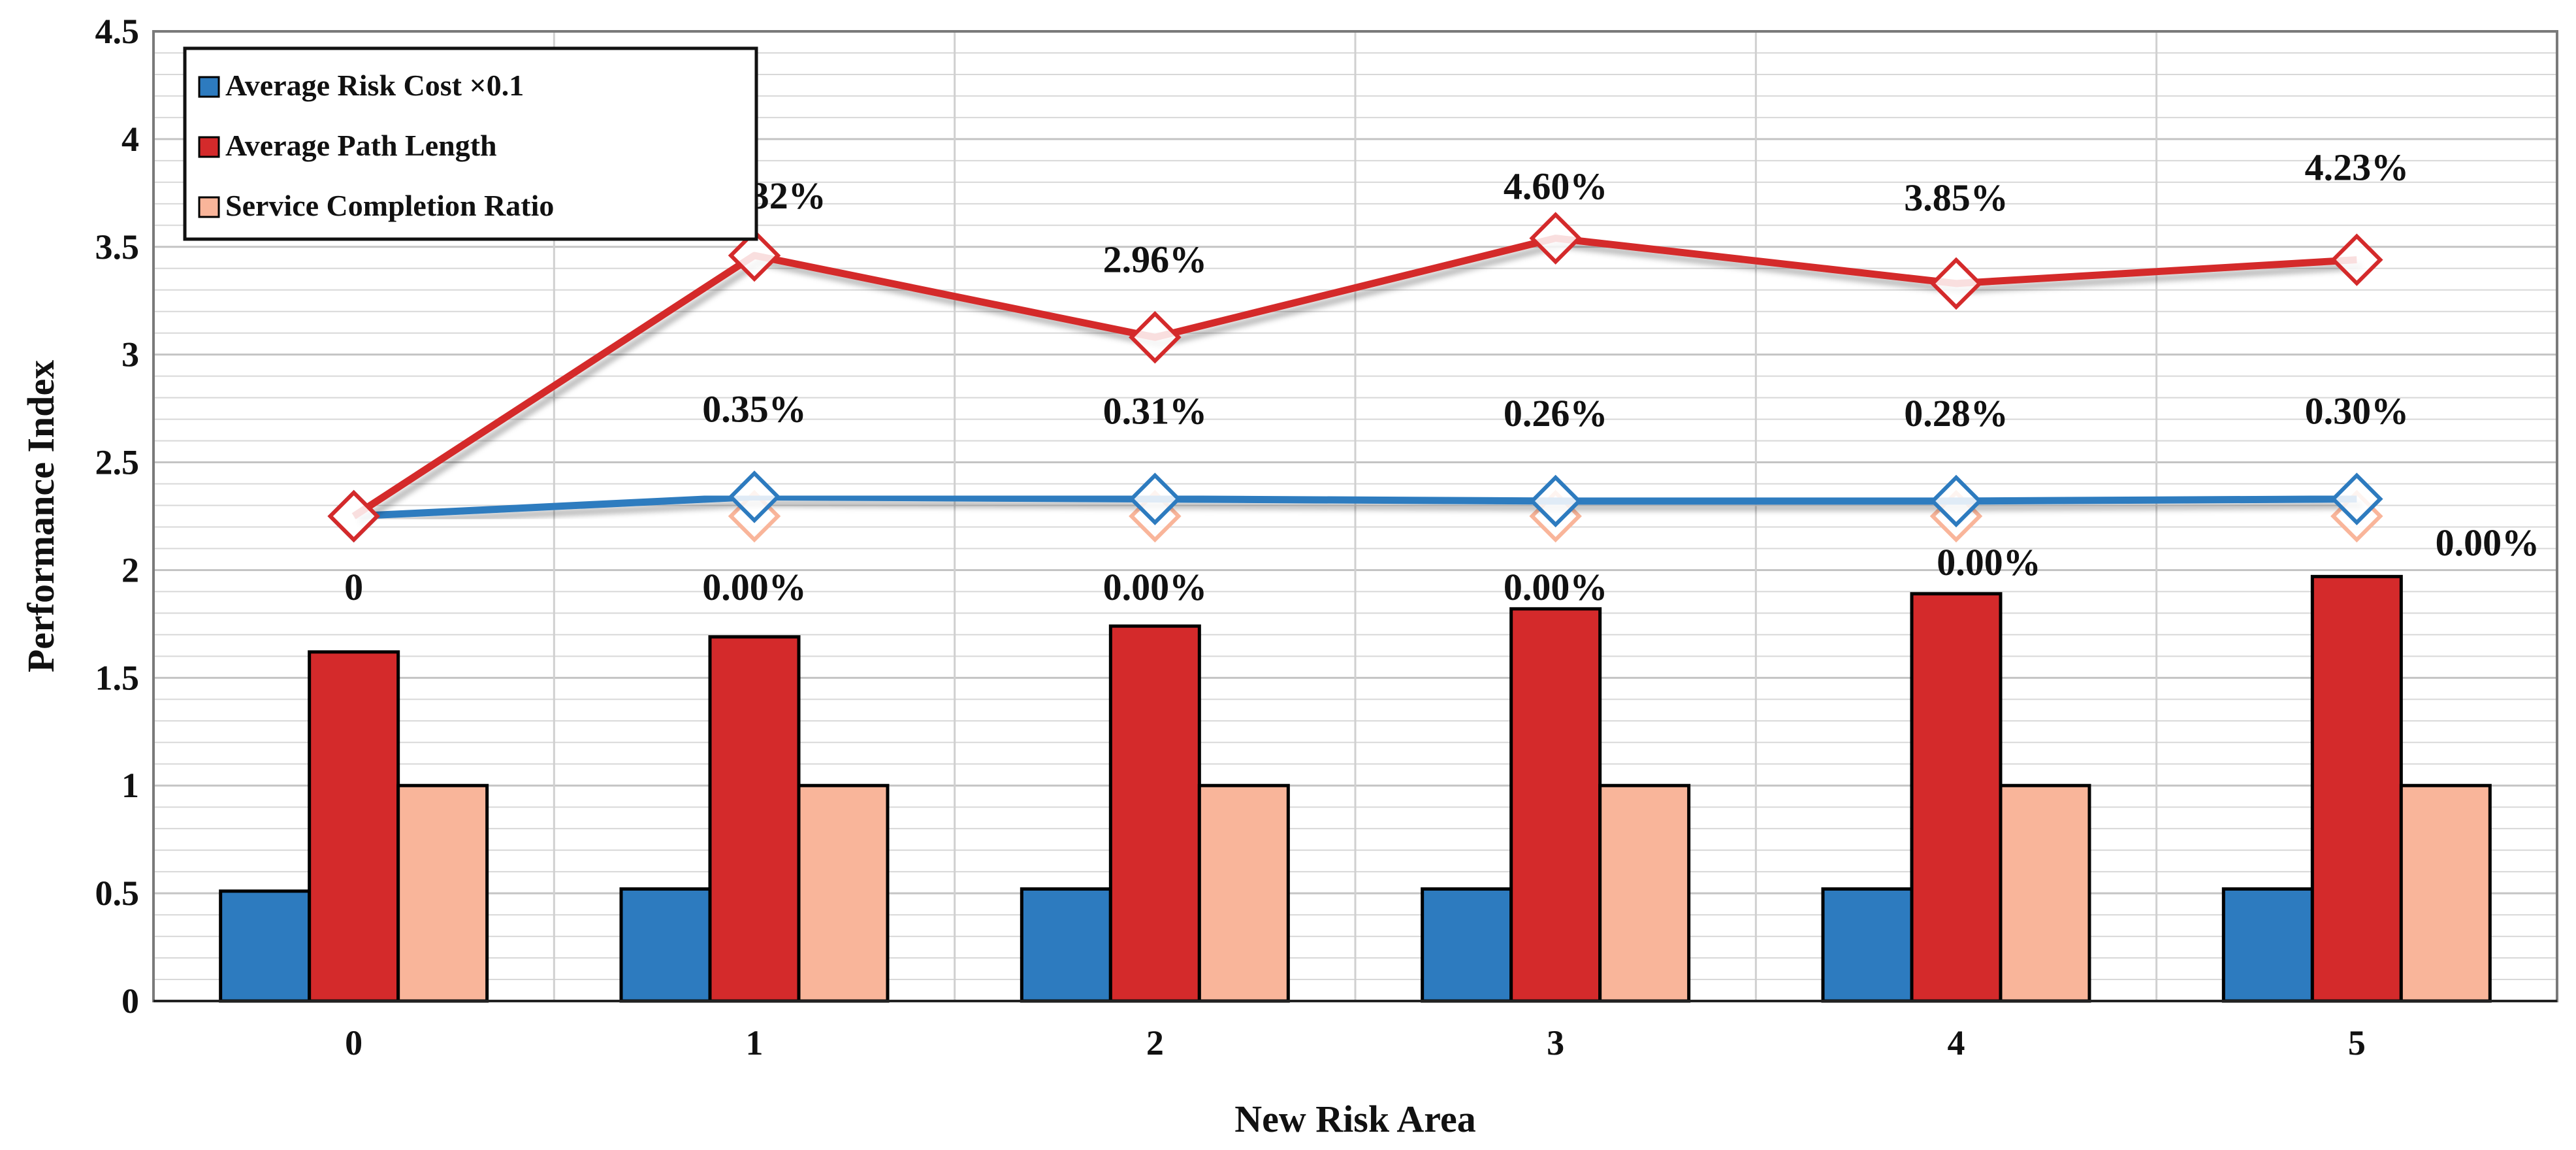 The width and height of the screenshot is (2576, 1150). Describe the element at coordinates (1155, 411) in the screenshot. I see `label-risk-cost-2: 0.31%` at that location.